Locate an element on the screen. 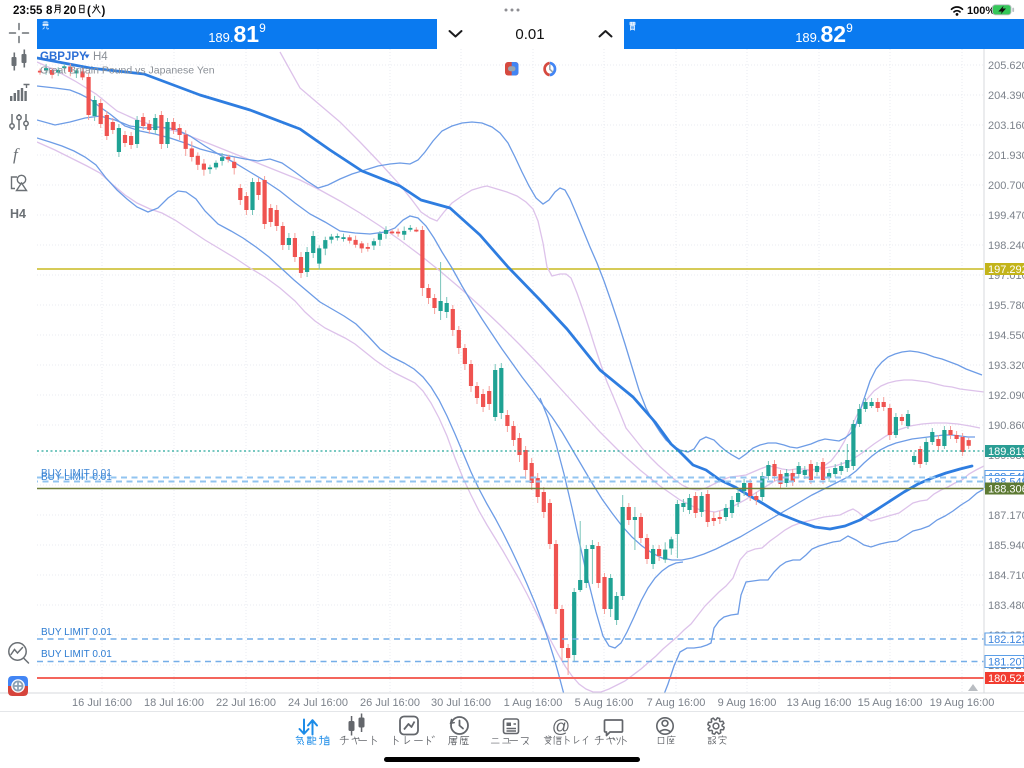 This screenshot has height=768, width=1024. svg-text: 204.390 is located at coordinates (1006, 96).